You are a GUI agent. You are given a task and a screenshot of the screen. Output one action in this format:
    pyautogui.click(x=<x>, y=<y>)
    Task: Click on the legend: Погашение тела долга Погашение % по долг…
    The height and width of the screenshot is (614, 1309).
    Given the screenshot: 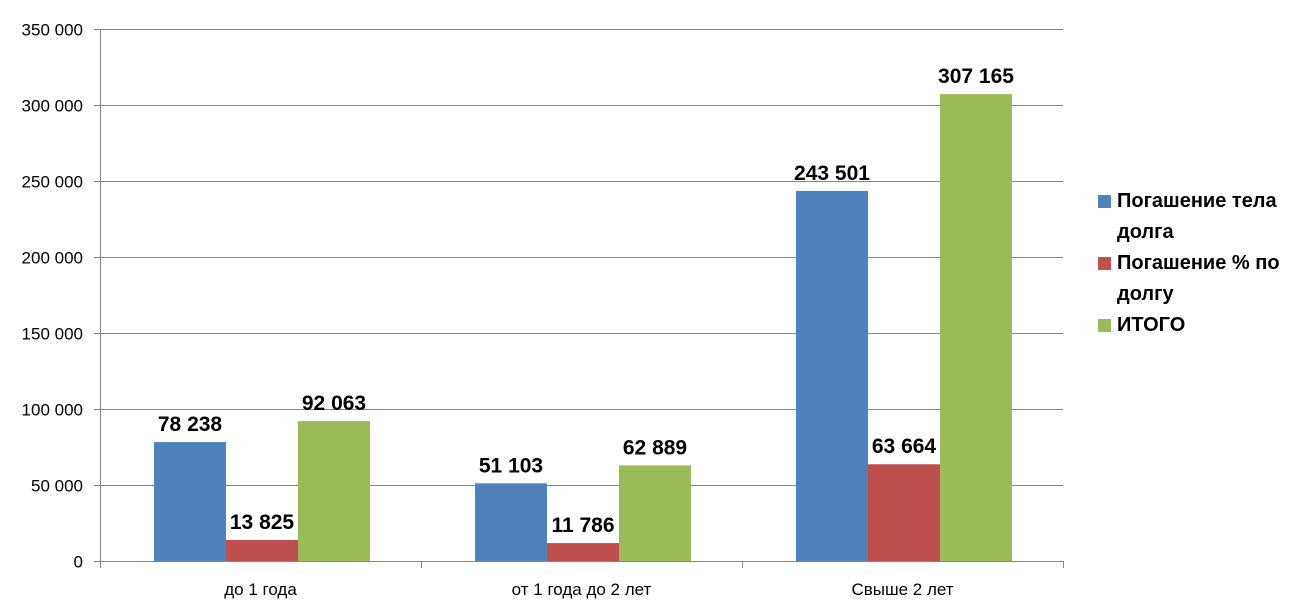 What is the action you would take?
    pyautogui.click(x=1200, y=263)
    